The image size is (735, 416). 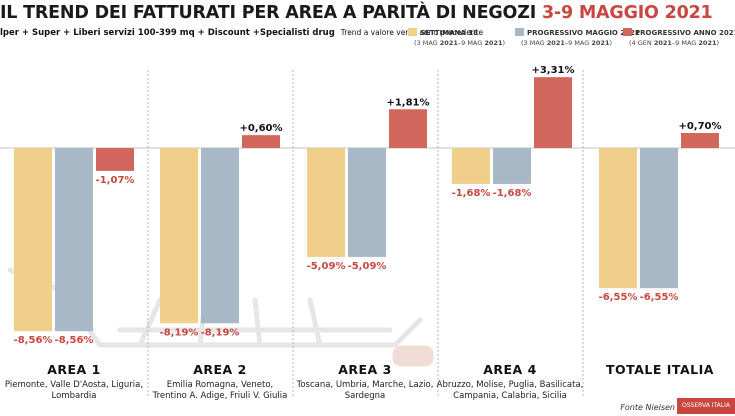 I want to click on category-desc-4-1: Abruzzo, Molise, Puglia, Basilicata,, so click(x=510, y=385).